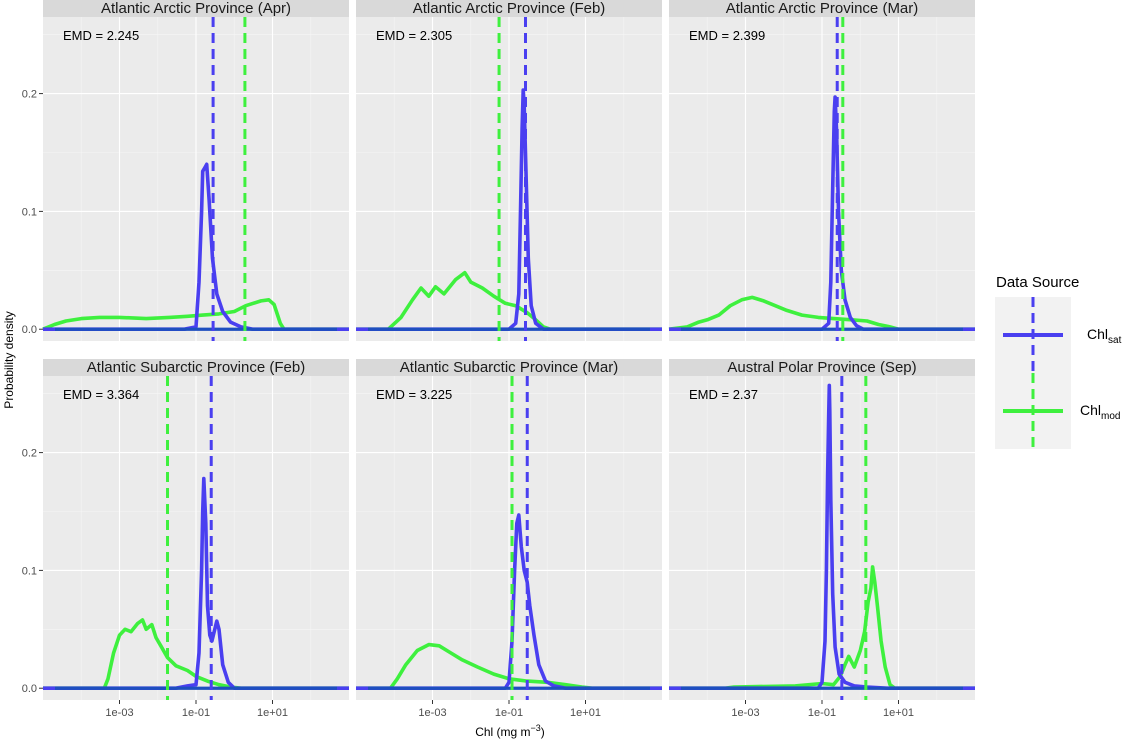  Describe the element at coordinates (543, 732) in the screenshot. I see `x-axis-title-close: )` at that location.